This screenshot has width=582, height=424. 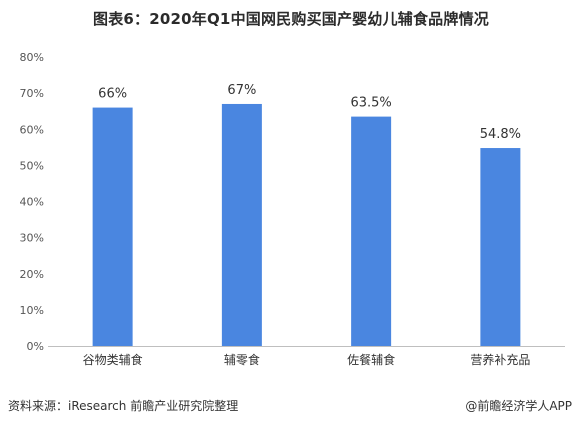 What do you see at coordinates (32, 238) in the screenshot?
I see `y-tick-label: 30%` at bounding box center [32, 238].